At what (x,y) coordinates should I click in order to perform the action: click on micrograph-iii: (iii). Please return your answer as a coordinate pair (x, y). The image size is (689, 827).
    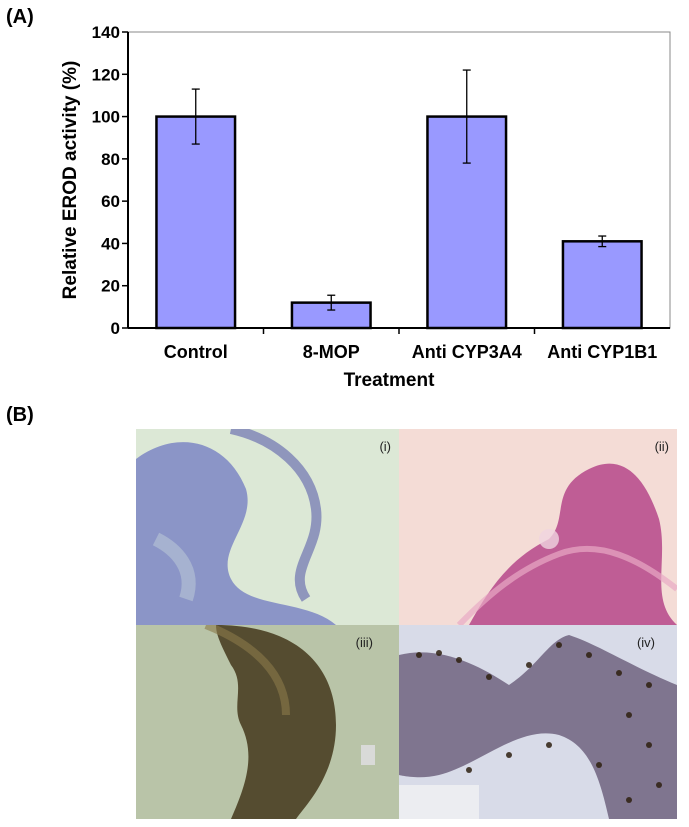
    Looking at the image, I should click on (267, 722).